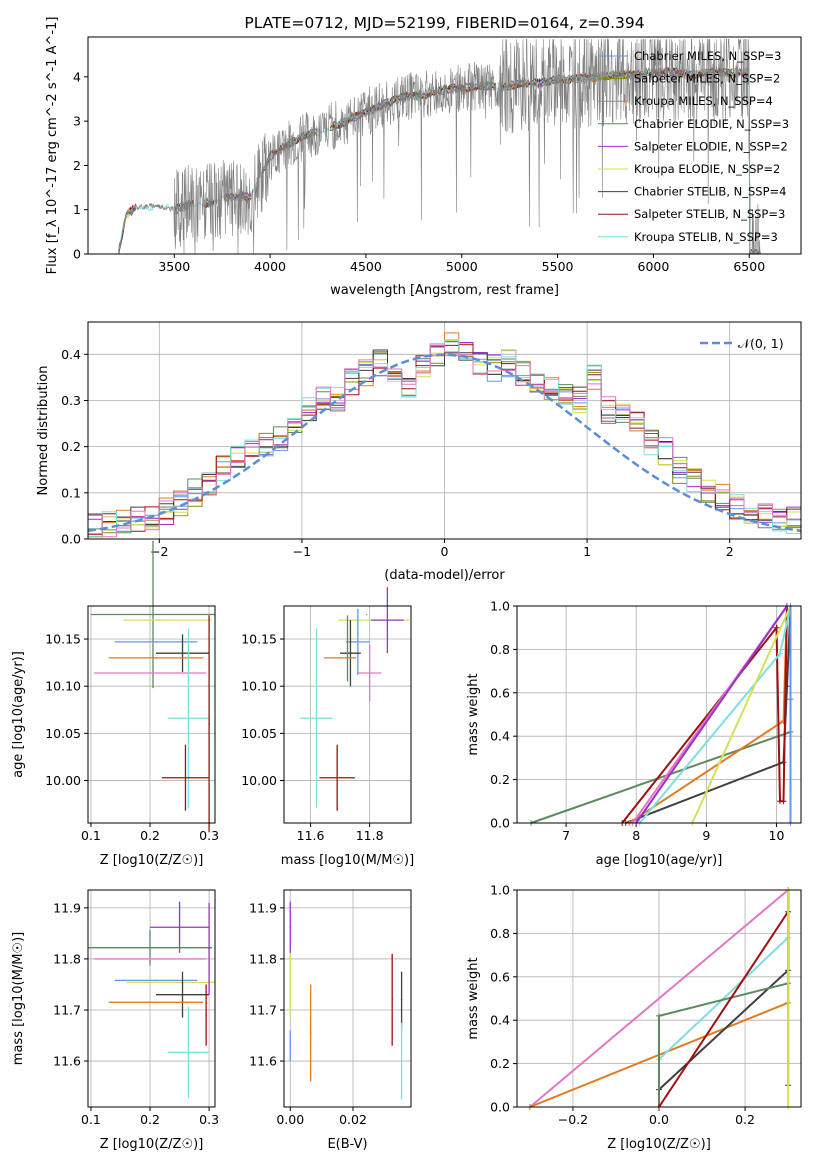 Image resolution: width=819 pixels, height=1170 pixels. What do you see at coordinates (636, 835) in the screenshot?
I see `x-tick-label: 8` at bounding box center [636, 835].